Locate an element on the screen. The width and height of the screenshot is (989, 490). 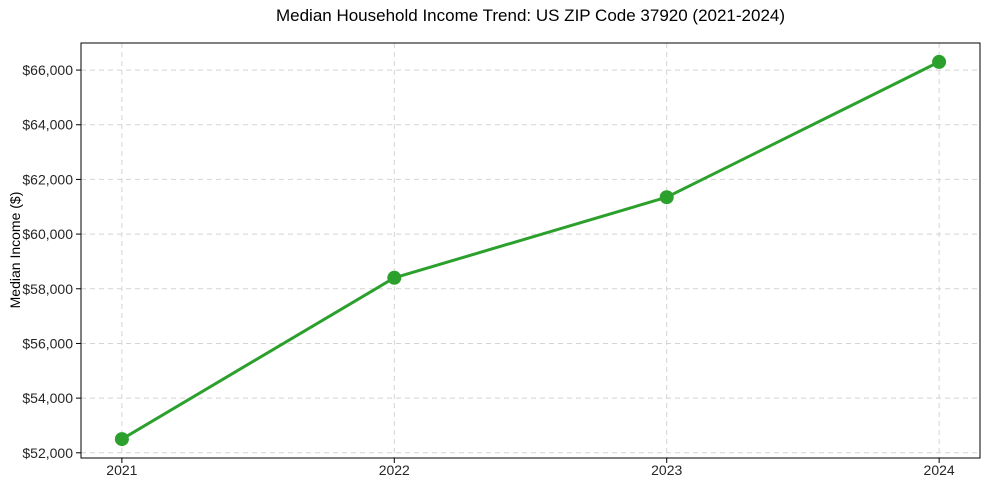
y-tick-label: $62,000 is located at coordinates (47, 179).